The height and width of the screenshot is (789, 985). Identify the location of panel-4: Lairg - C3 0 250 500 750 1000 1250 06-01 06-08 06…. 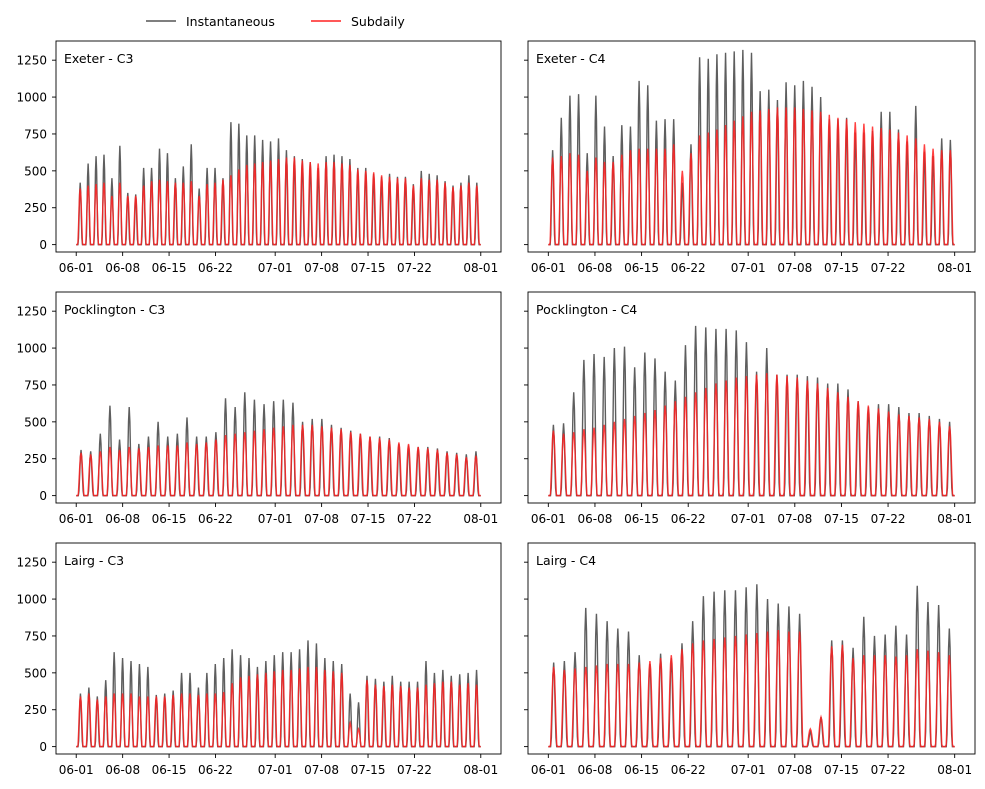
(259, 659).